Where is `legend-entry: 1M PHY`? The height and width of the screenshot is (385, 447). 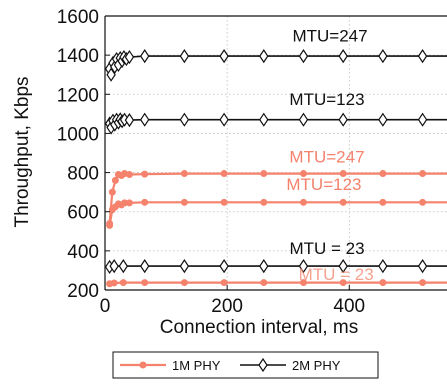 legend-entry: 1M PHY is located at coordinates (170, 365).